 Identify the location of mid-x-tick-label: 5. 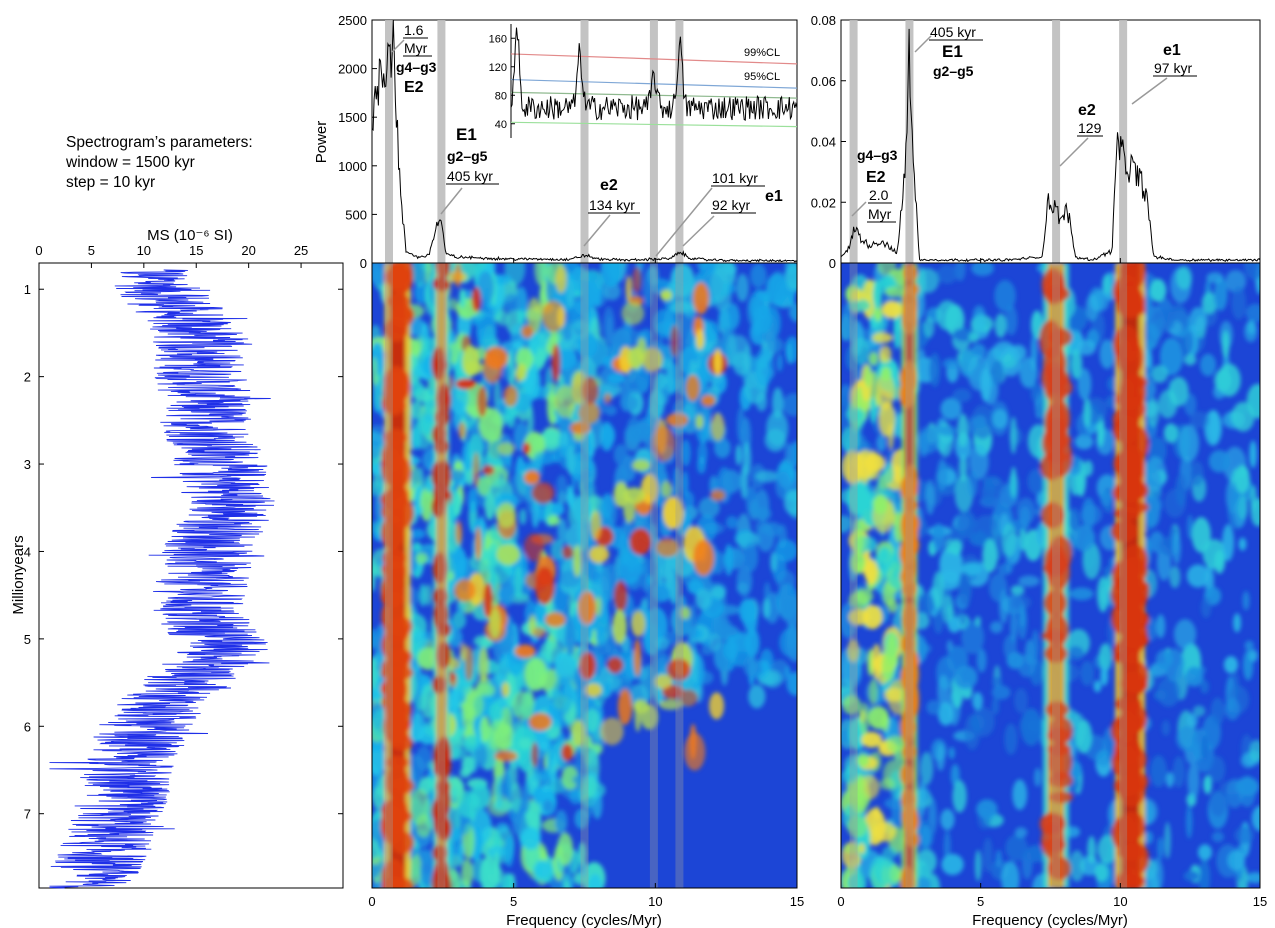
(513, 901).